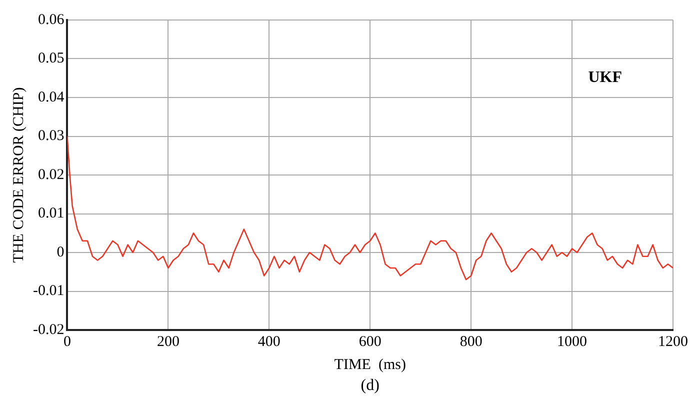 This screenshot has height=404, width=699. I want to click on x-axis-title: TIME (ms), so click(370, 364).